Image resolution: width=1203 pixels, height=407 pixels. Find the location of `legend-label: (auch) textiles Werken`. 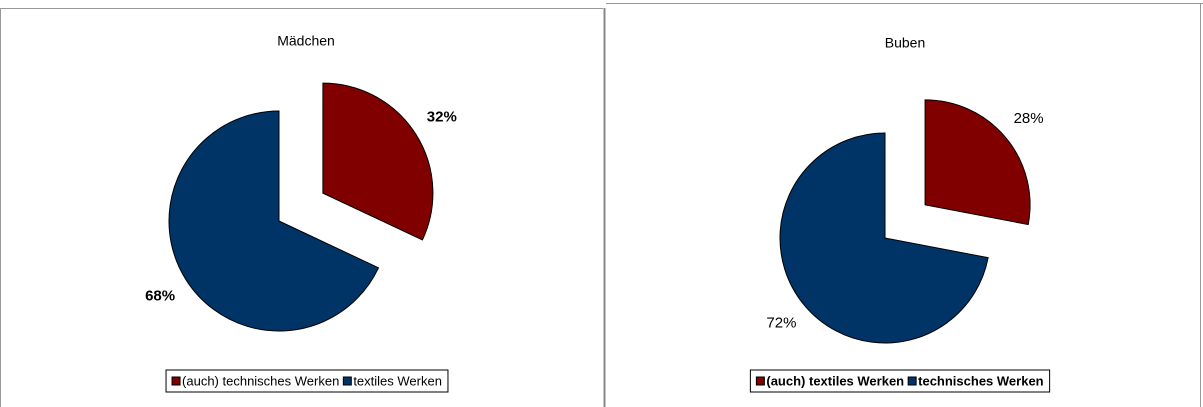

legend-label: (auch) textiles Werken is located at coordinates (835, 380).